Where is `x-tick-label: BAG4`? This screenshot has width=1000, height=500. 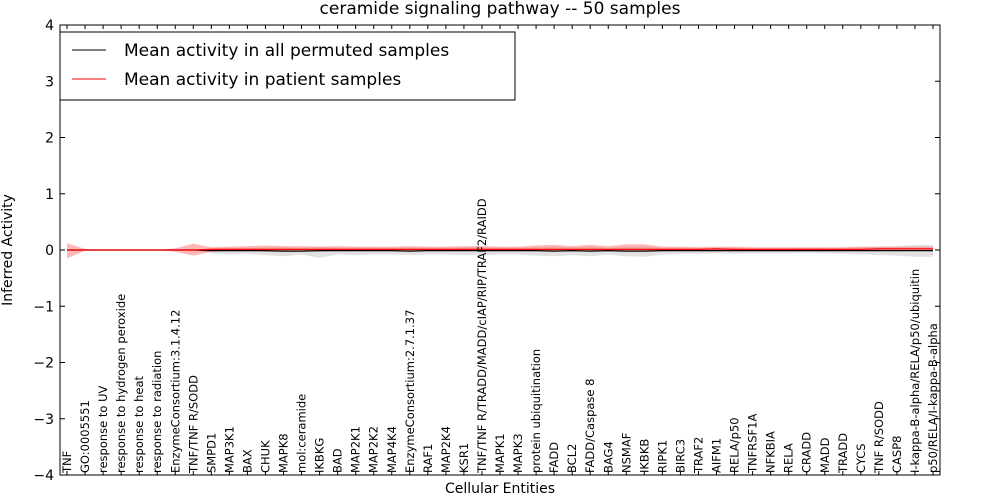 x-tick-label: BAG4 is located at coordinates (608, 457).